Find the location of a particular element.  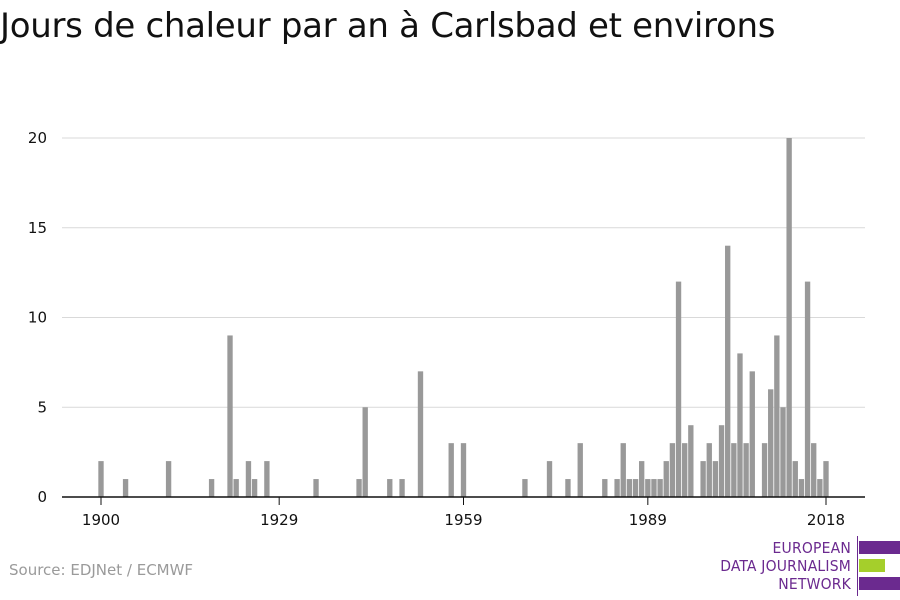

bar-1985 is located at coordinates (623, 470).